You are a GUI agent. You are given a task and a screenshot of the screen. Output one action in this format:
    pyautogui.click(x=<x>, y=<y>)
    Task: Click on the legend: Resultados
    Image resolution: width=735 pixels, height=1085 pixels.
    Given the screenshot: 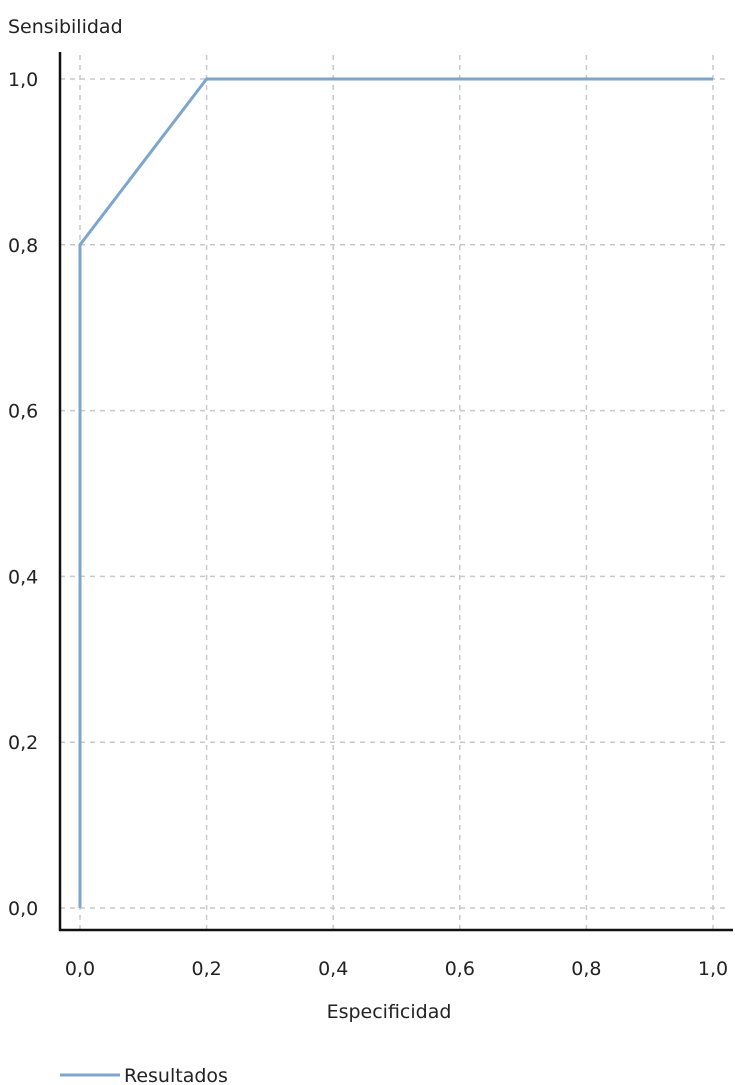 What is the action you would take?
    pyautogui.click(x=144, y=1075)
    